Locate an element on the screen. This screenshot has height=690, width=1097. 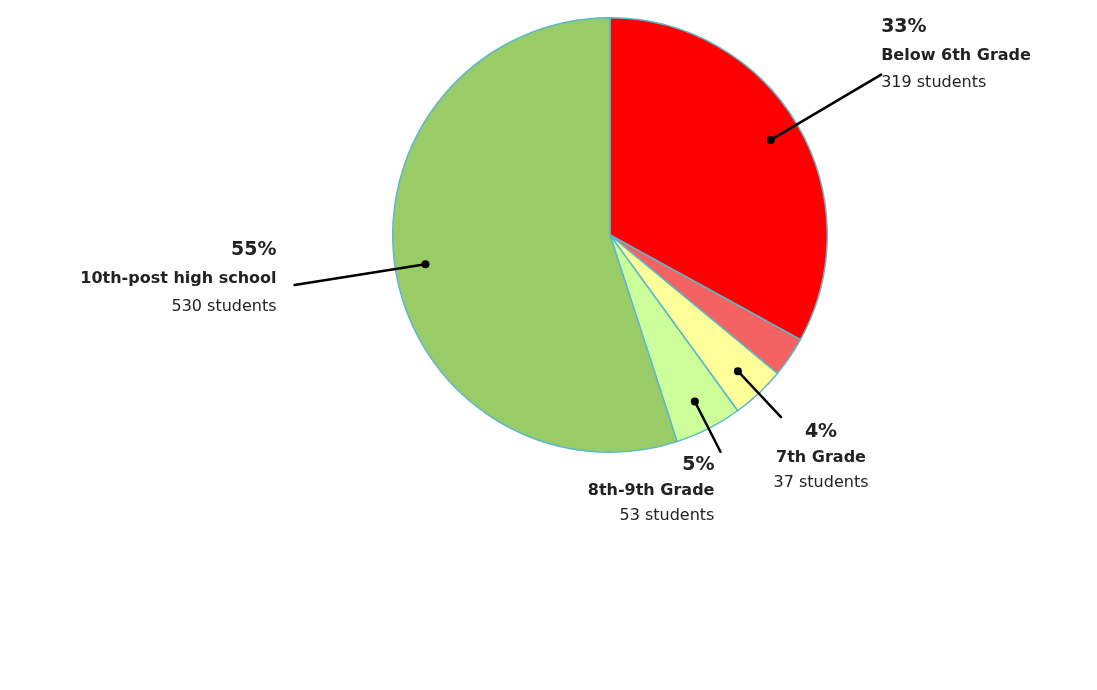
slice-label: Below 6th Grade is located at coordinates (956, 54).